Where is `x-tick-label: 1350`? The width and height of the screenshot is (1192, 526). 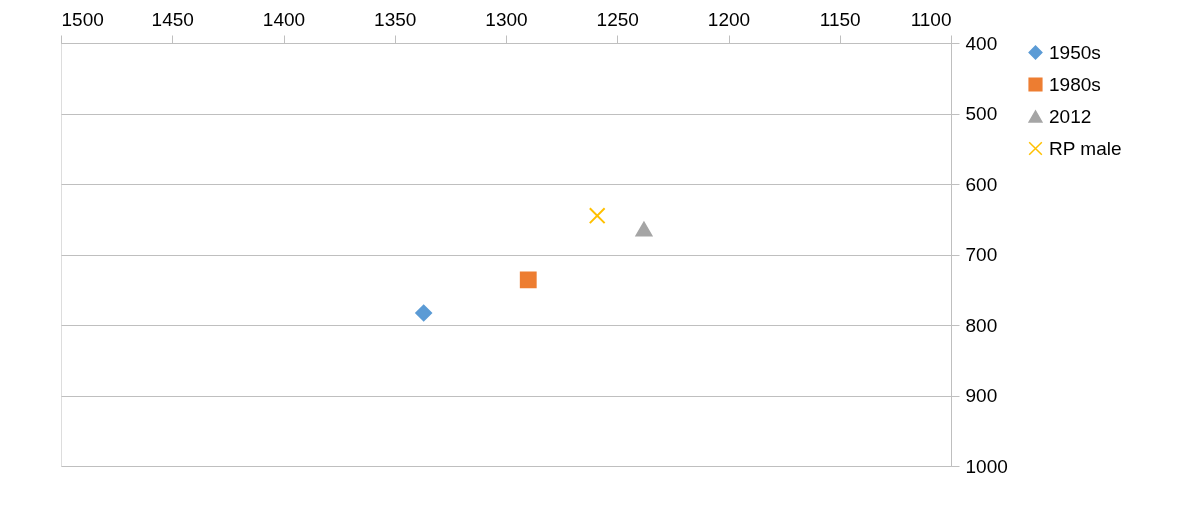 x-tick-label: 1350 is located at coordinates (395, 19).